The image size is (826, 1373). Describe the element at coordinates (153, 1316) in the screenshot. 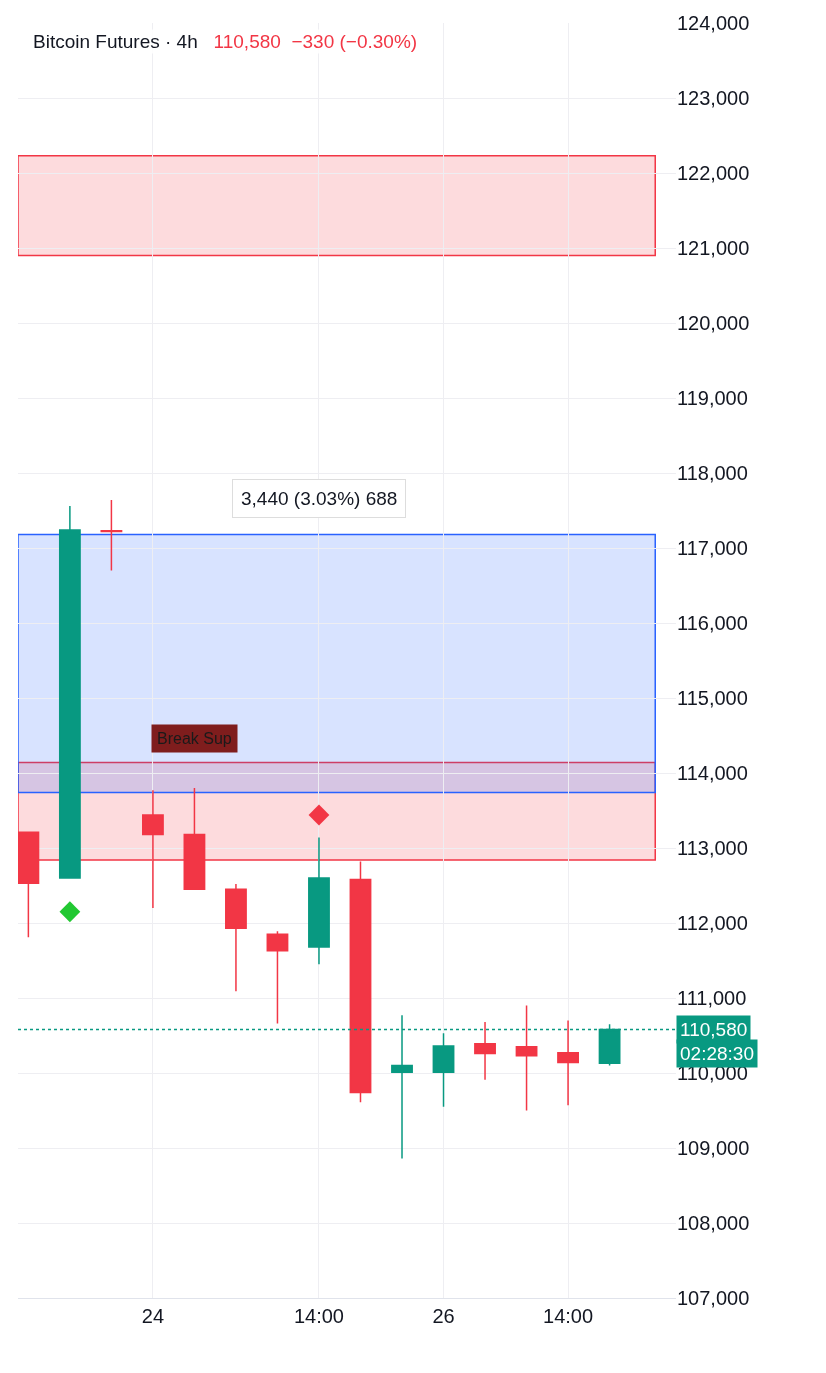

I see `x-tick-label: 24` at that location.